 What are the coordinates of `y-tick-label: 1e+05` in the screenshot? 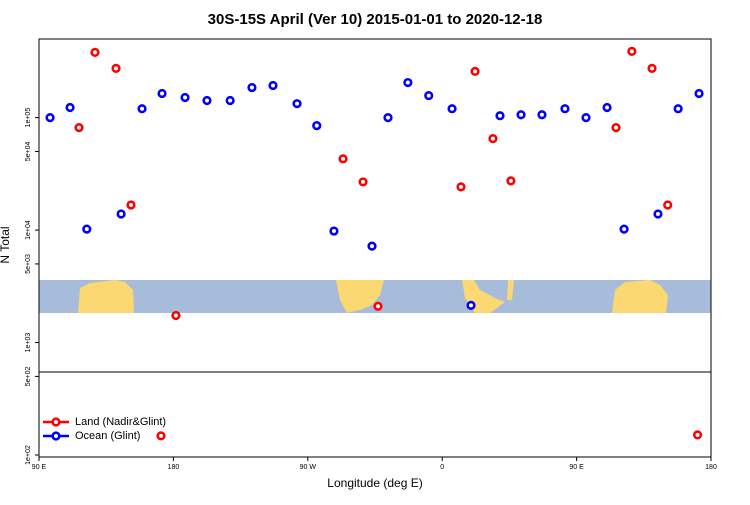 It's located at (28, 118).